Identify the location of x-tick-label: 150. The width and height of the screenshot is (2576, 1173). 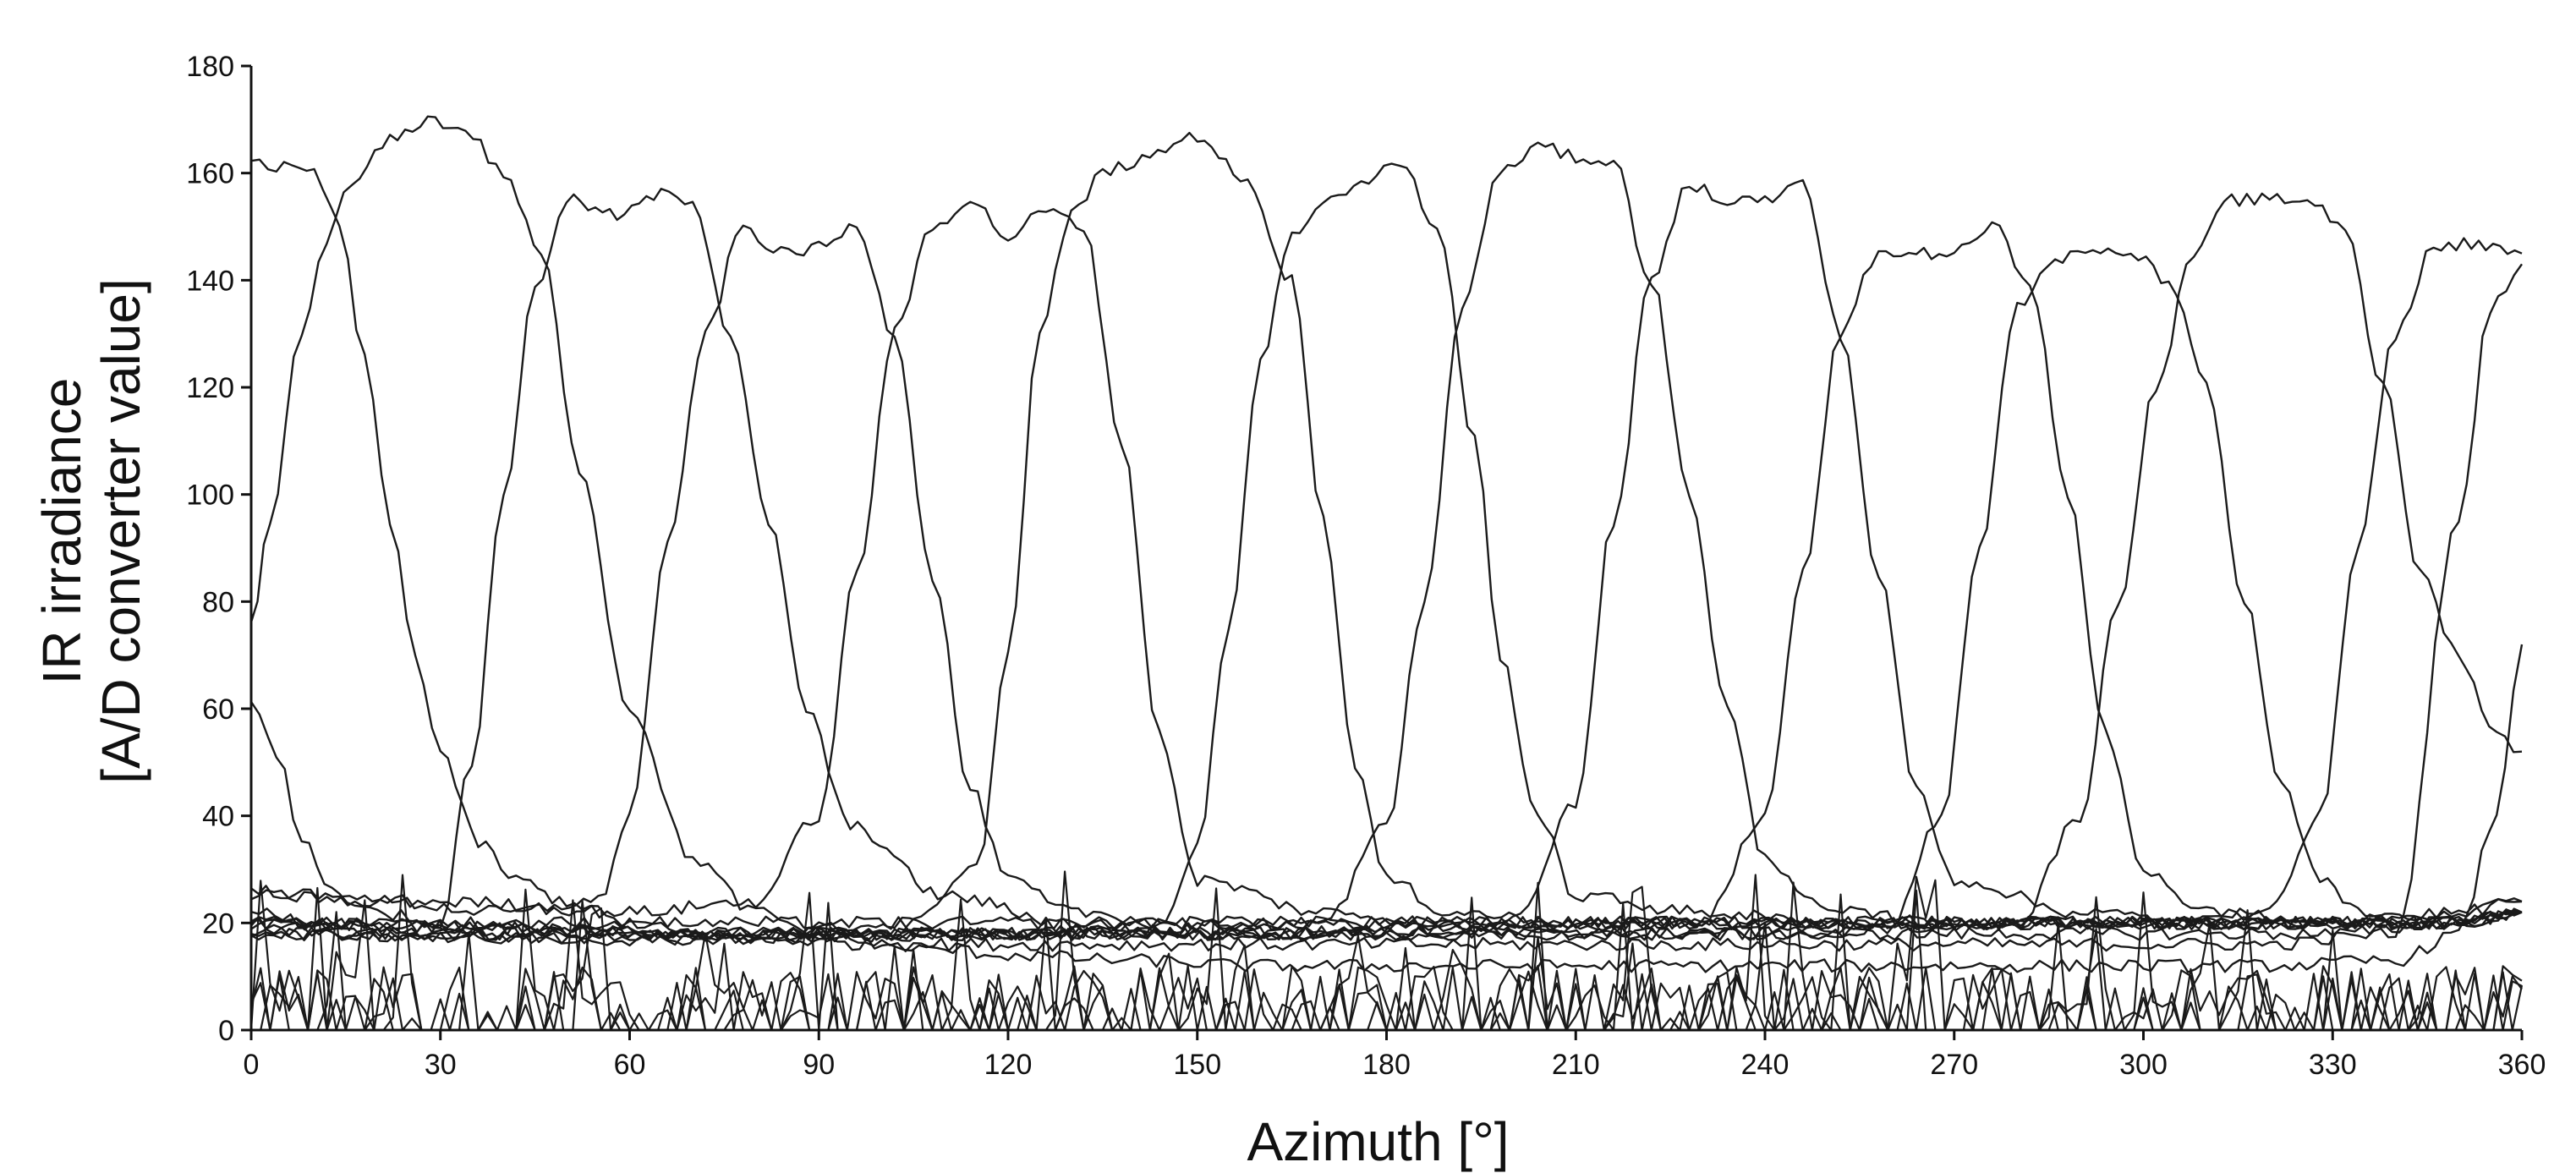
(1197, 1065).